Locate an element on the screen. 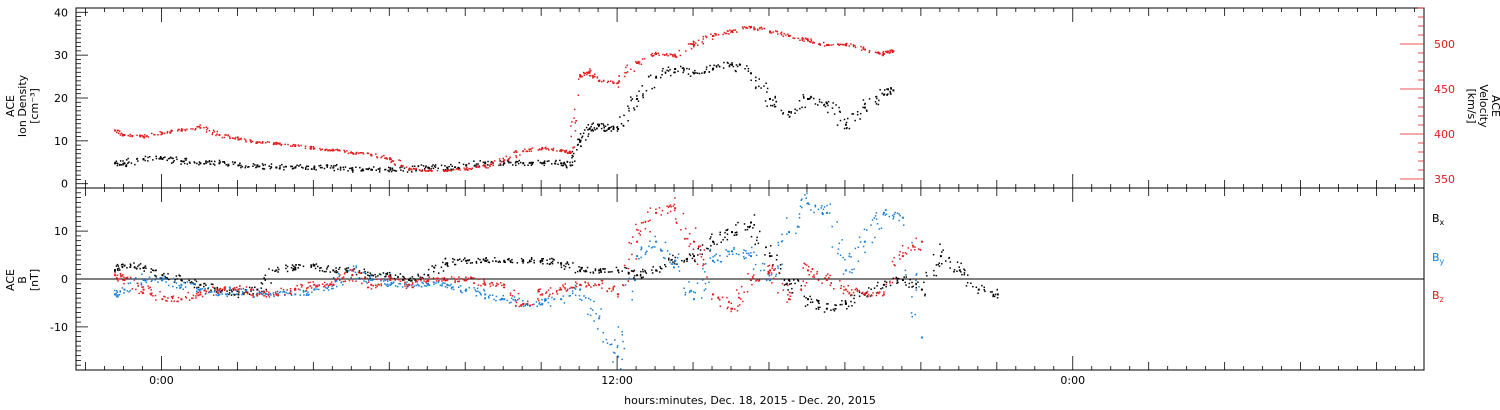 The width and height of the screenshot is (1500, 410). bottom-left-tick-label: 10 is located at coordinates (61, 231).